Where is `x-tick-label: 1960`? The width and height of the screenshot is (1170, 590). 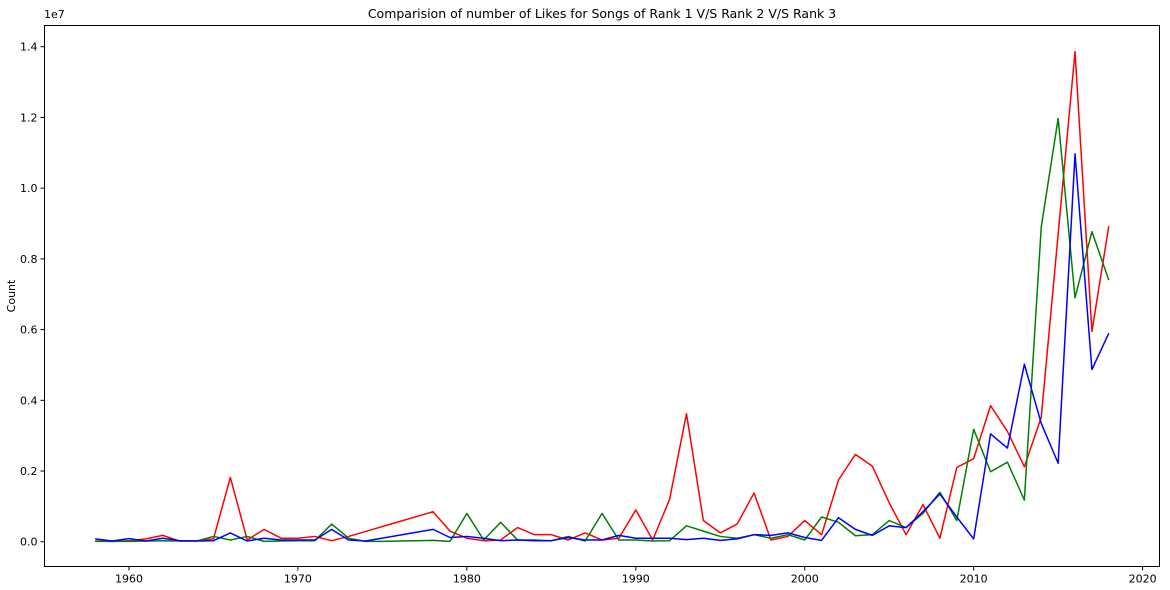
x-tick-label: 1960 is located at coordinates (129, 579).